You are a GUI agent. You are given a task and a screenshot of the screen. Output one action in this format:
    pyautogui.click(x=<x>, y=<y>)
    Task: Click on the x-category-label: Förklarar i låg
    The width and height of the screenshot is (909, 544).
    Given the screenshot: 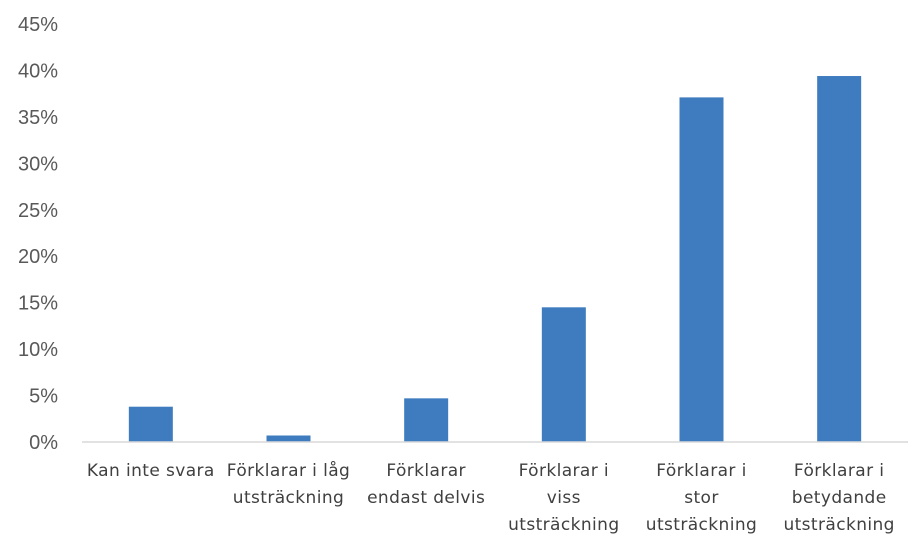 What is the action you would take?
    pyautogui.click(x=288, y=470)
    